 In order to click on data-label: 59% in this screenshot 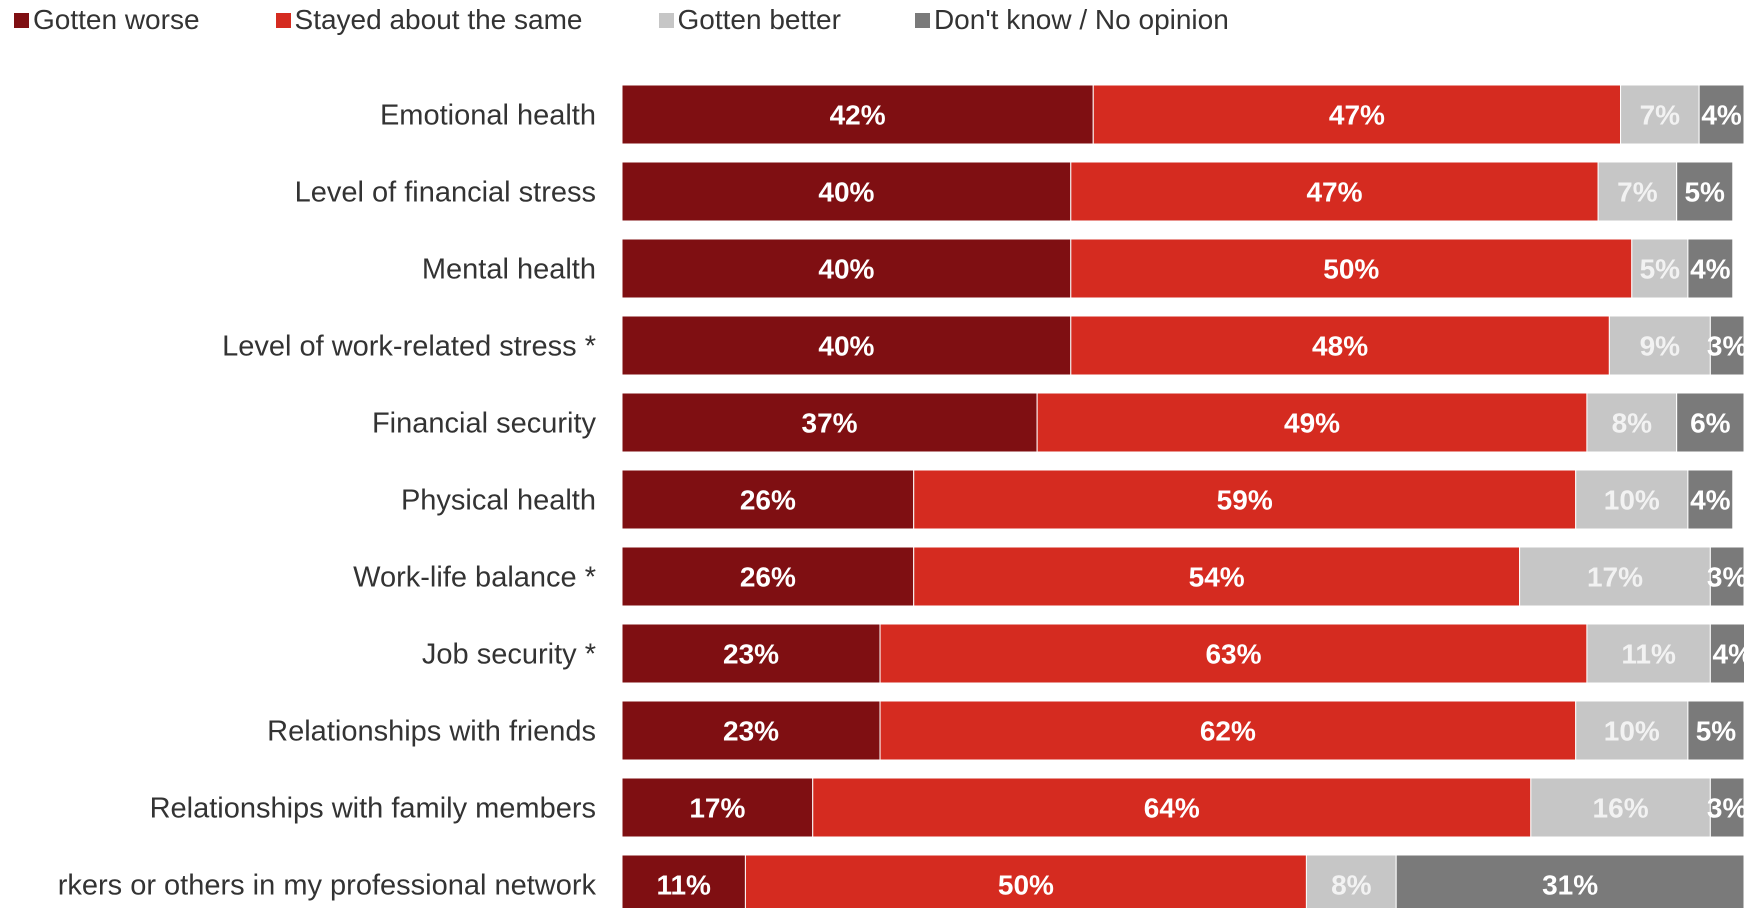, I will do `click(1245, 500)`.